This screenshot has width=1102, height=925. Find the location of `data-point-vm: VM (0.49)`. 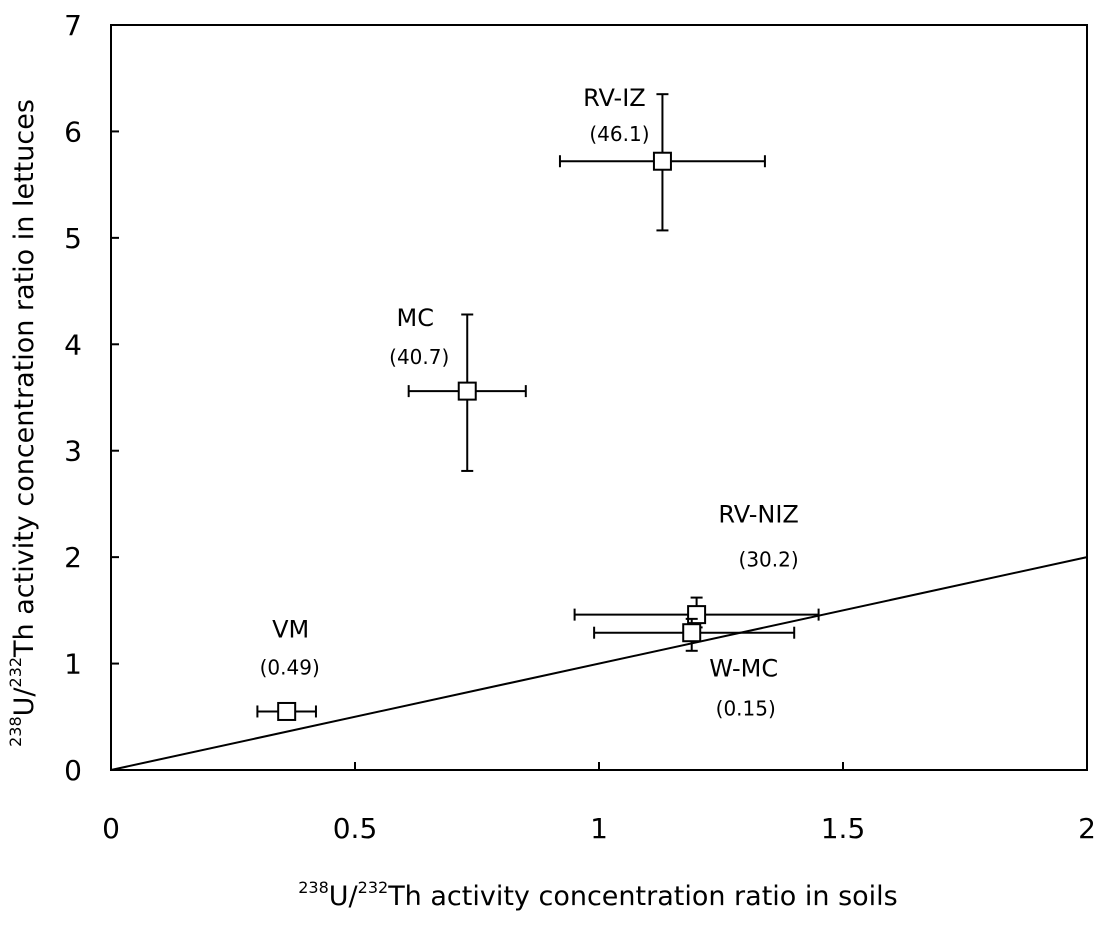

data-point-vm: VM (0.49) is located at coordinates (288, 668).